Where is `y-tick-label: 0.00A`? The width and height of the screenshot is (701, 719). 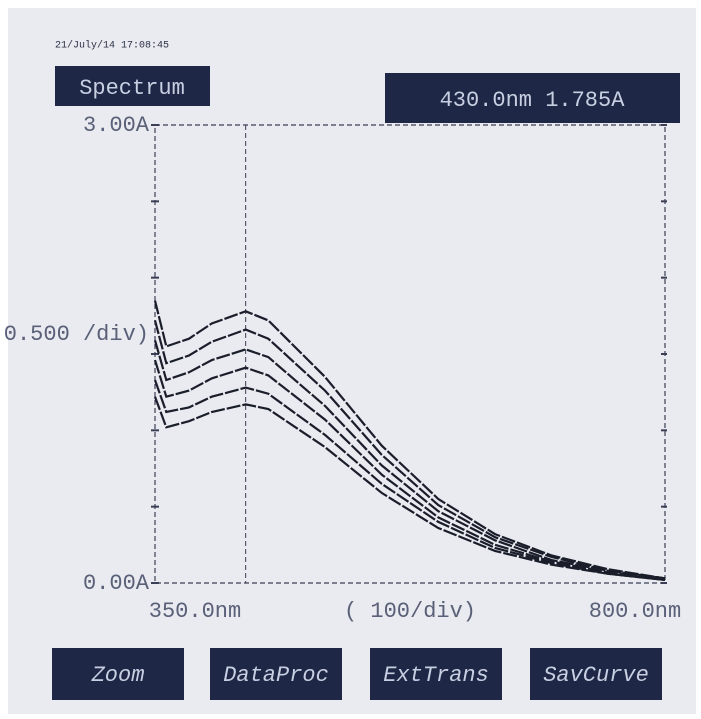 y-tick-label: 0.00A is located at coordinates (116, 583).